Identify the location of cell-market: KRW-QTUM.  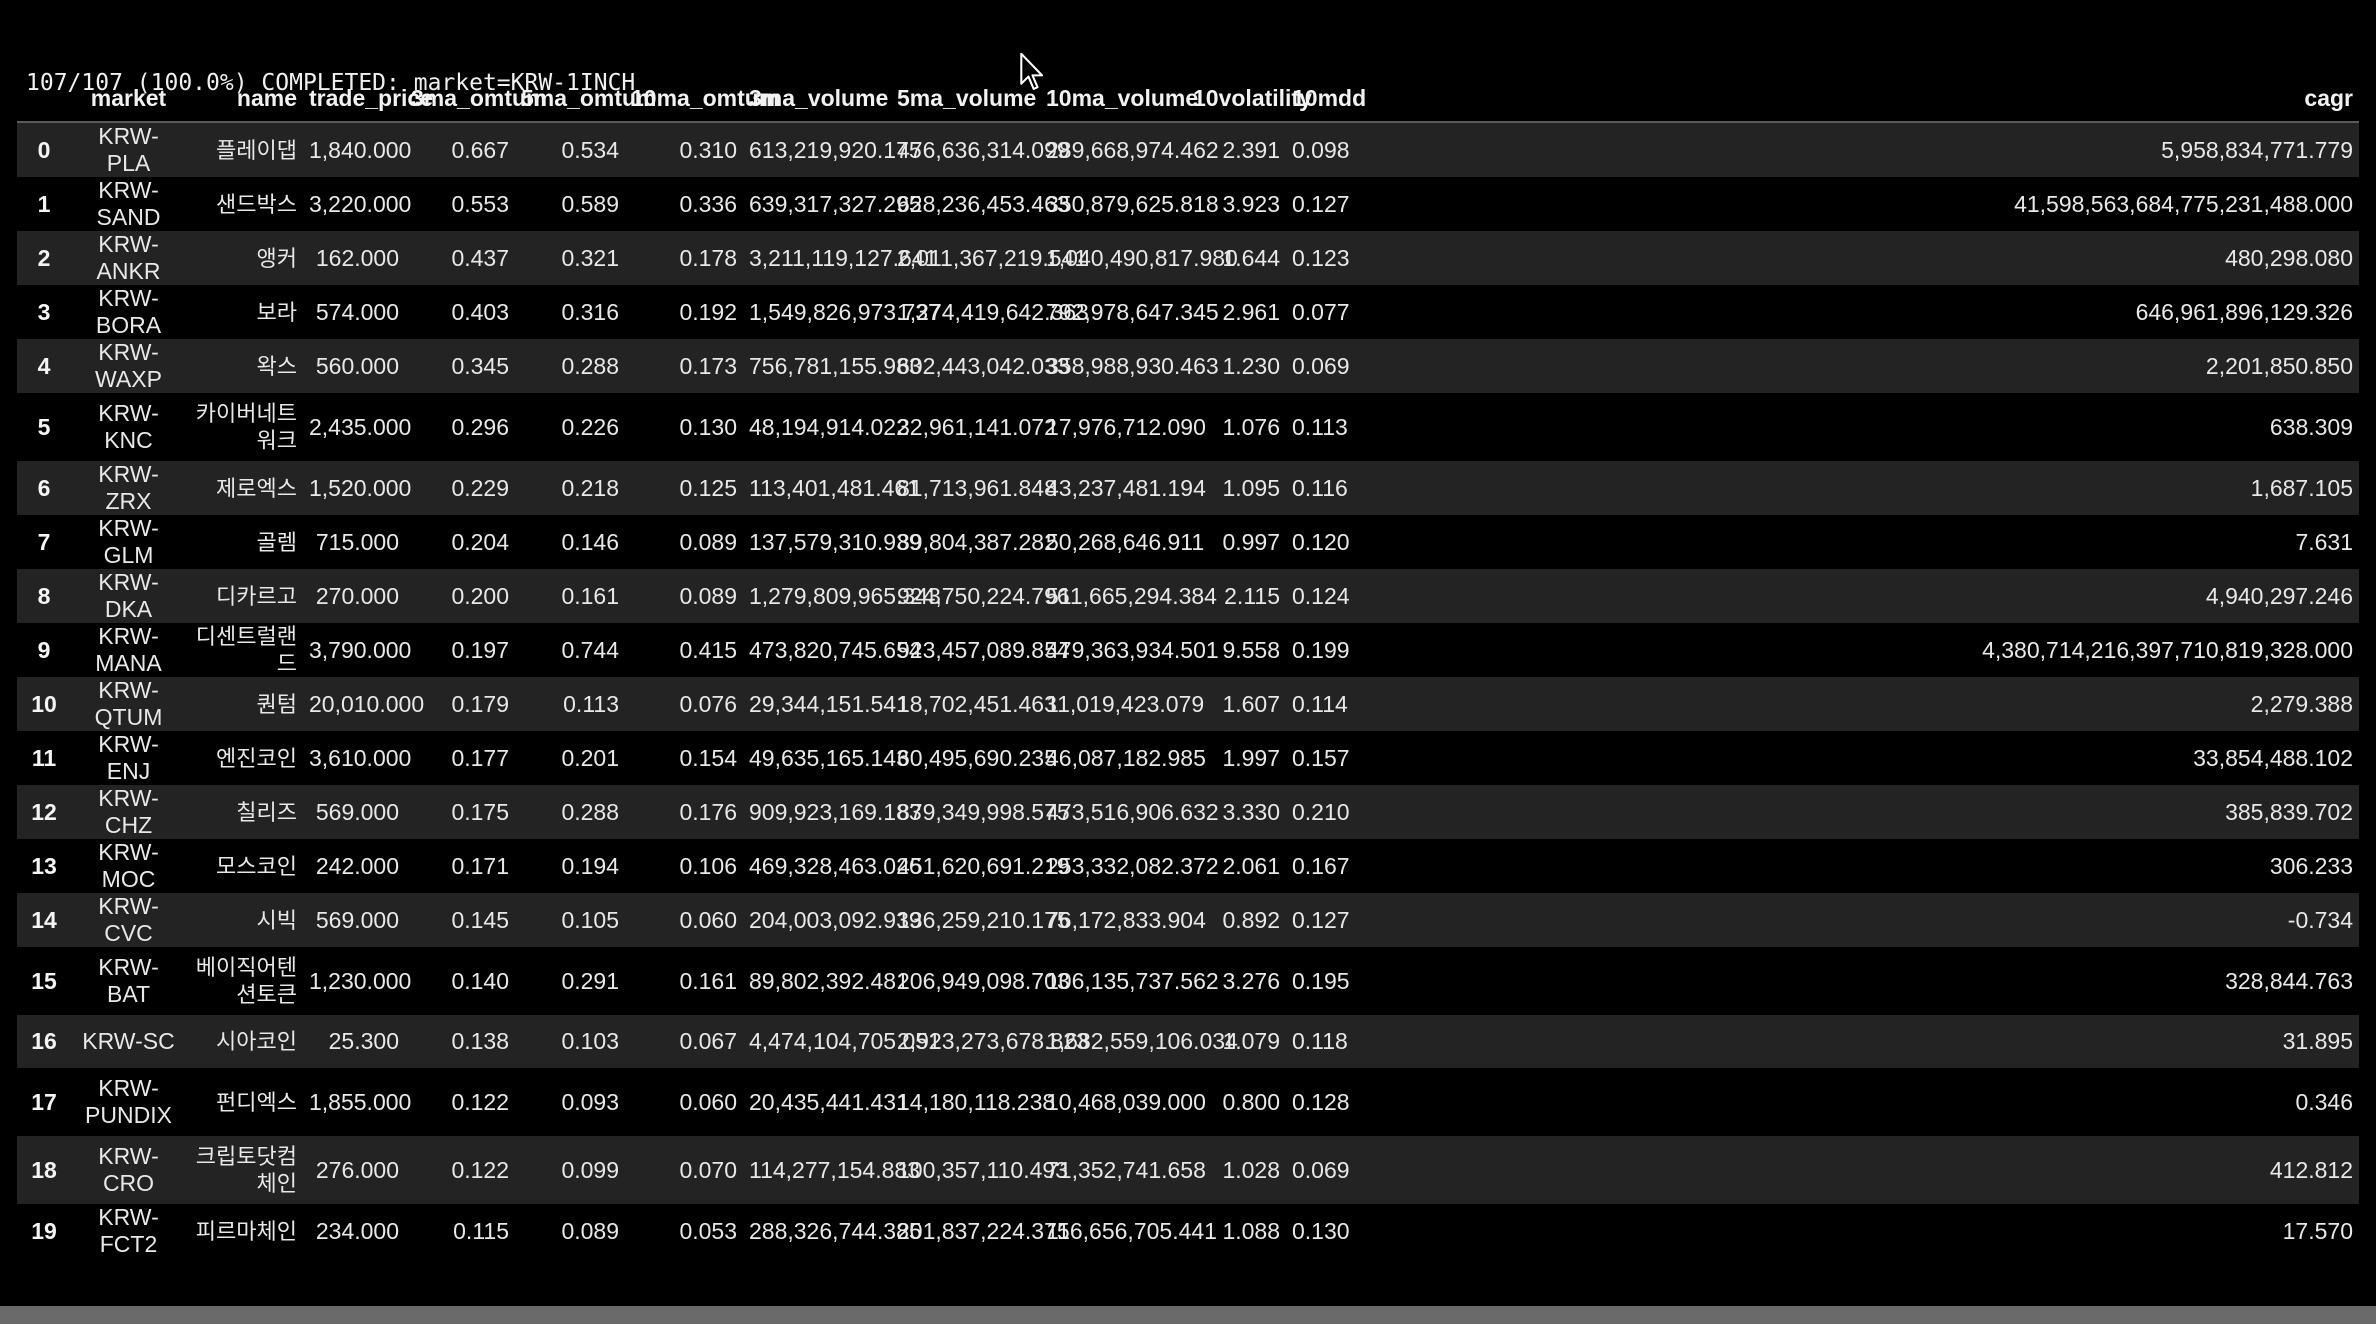
(128, 703).